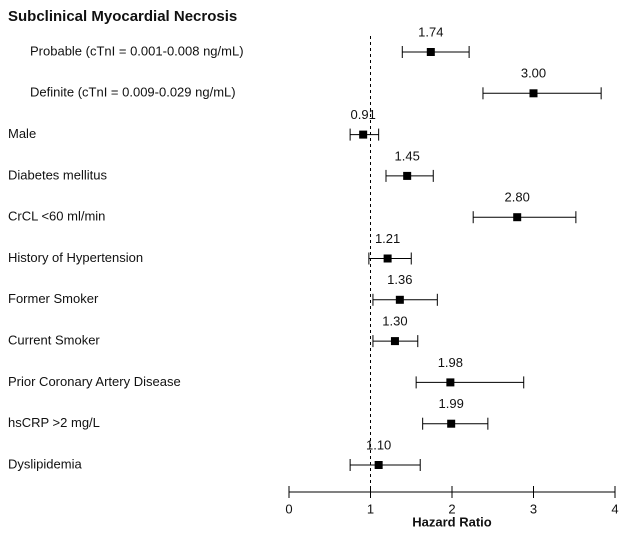  What do you see at coordinates (57, 174) in the screenshot?
I see `category-label: Diabetes mellitus` at bounding box center [57, 174].